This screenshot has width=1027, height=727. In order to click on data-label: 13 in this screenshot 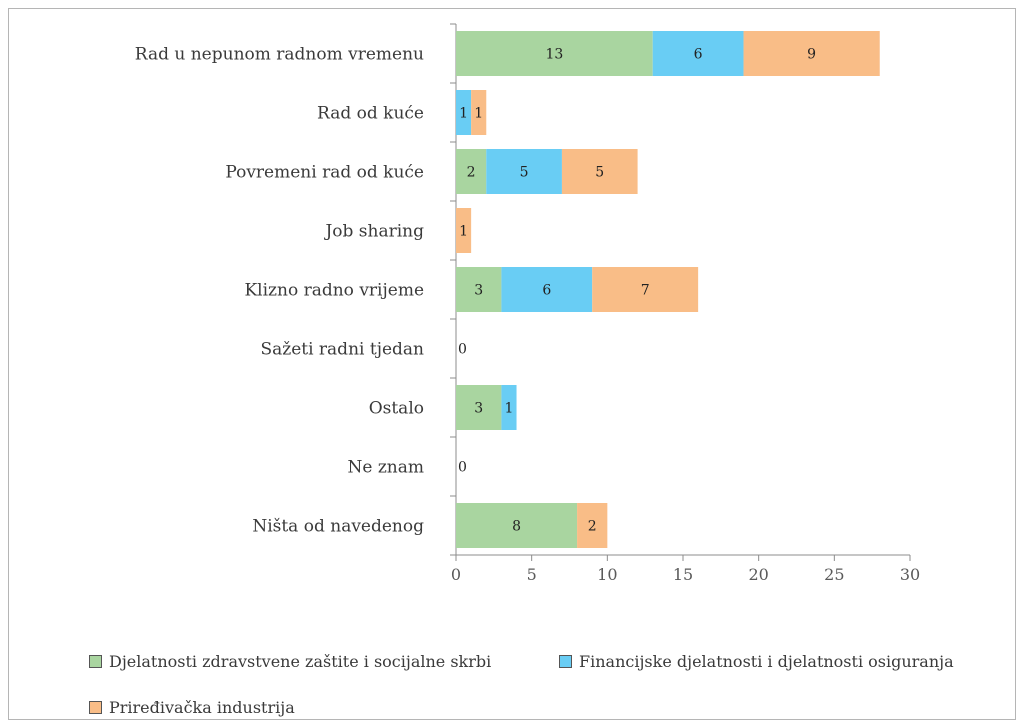, I will do `click(554, 55)`.